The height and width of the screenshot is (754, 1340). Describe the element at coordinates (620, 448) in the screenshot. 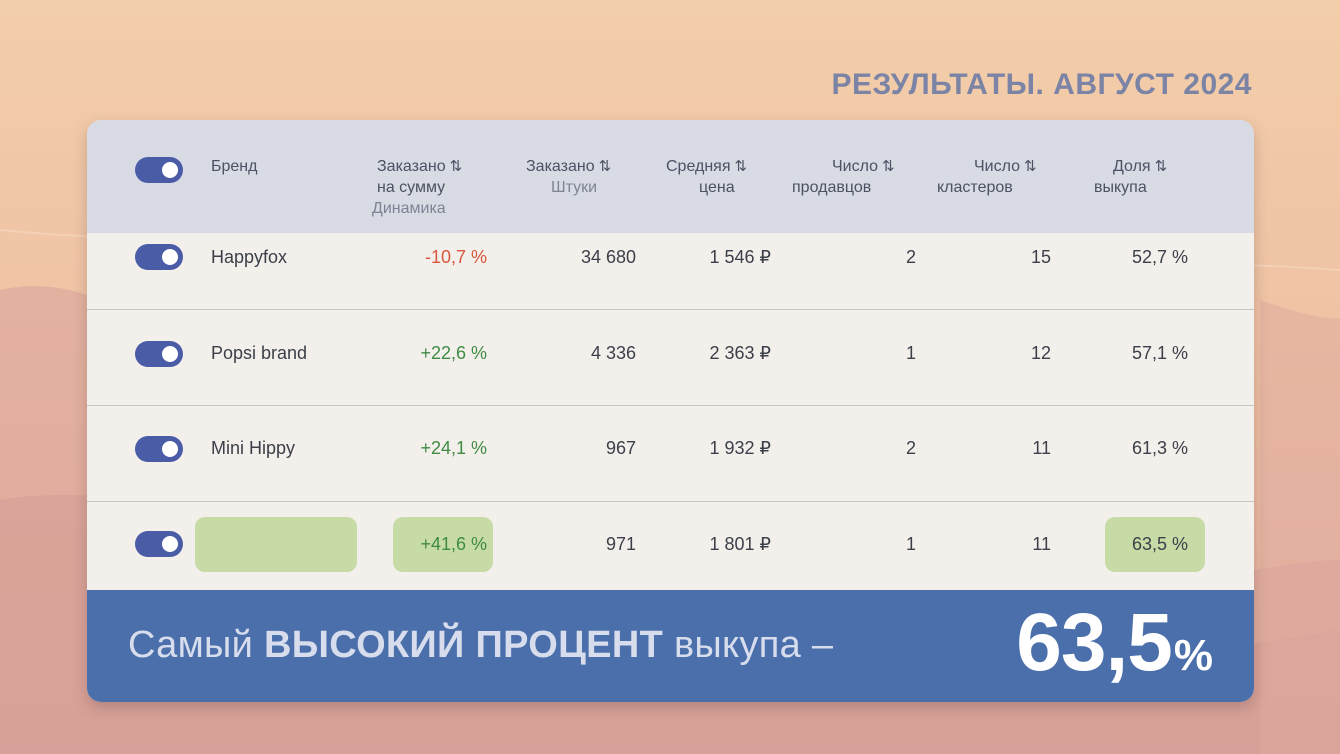

I see `qty-value: 967` at that location.